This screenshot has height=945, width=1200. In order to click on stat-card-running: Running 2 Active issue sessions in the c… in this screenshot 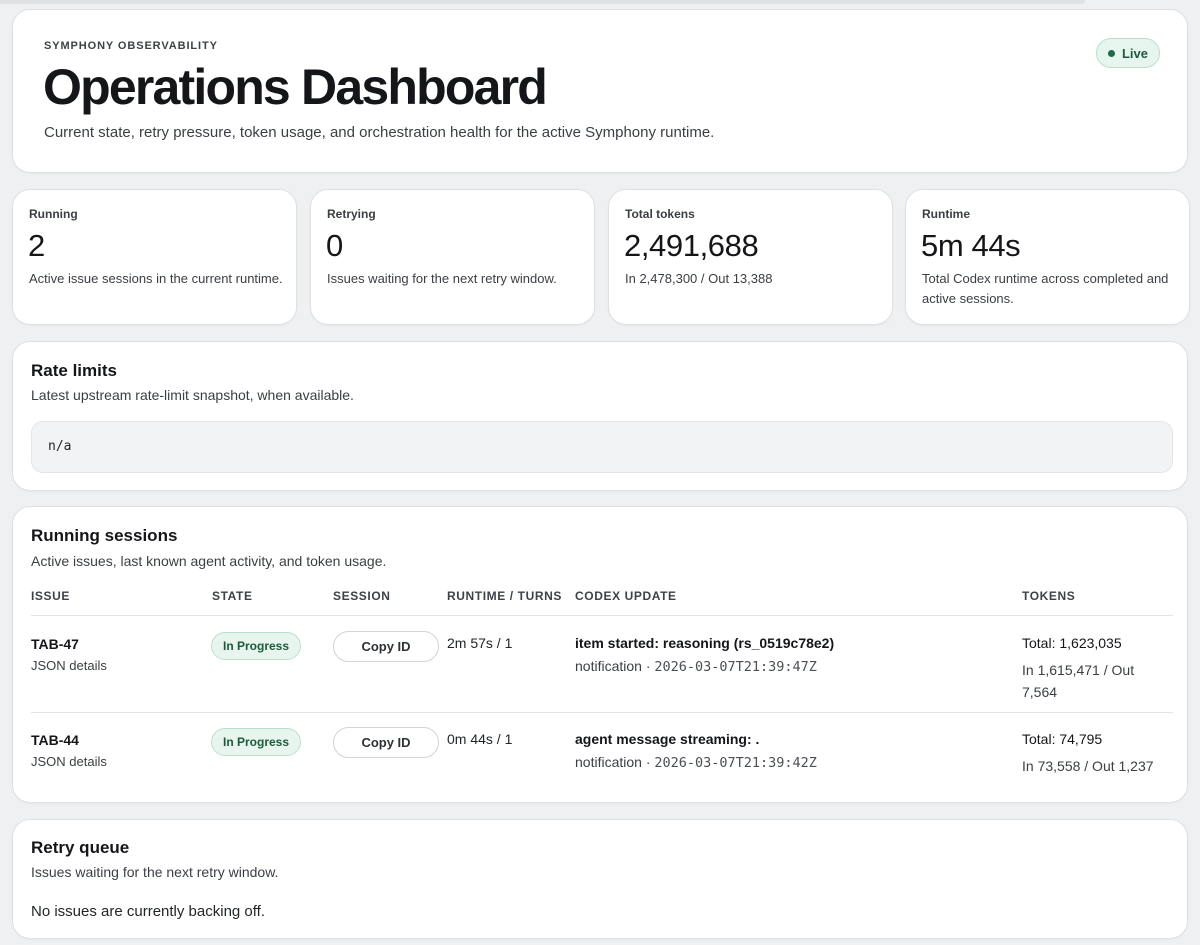, I will do `click(154, 257)`.